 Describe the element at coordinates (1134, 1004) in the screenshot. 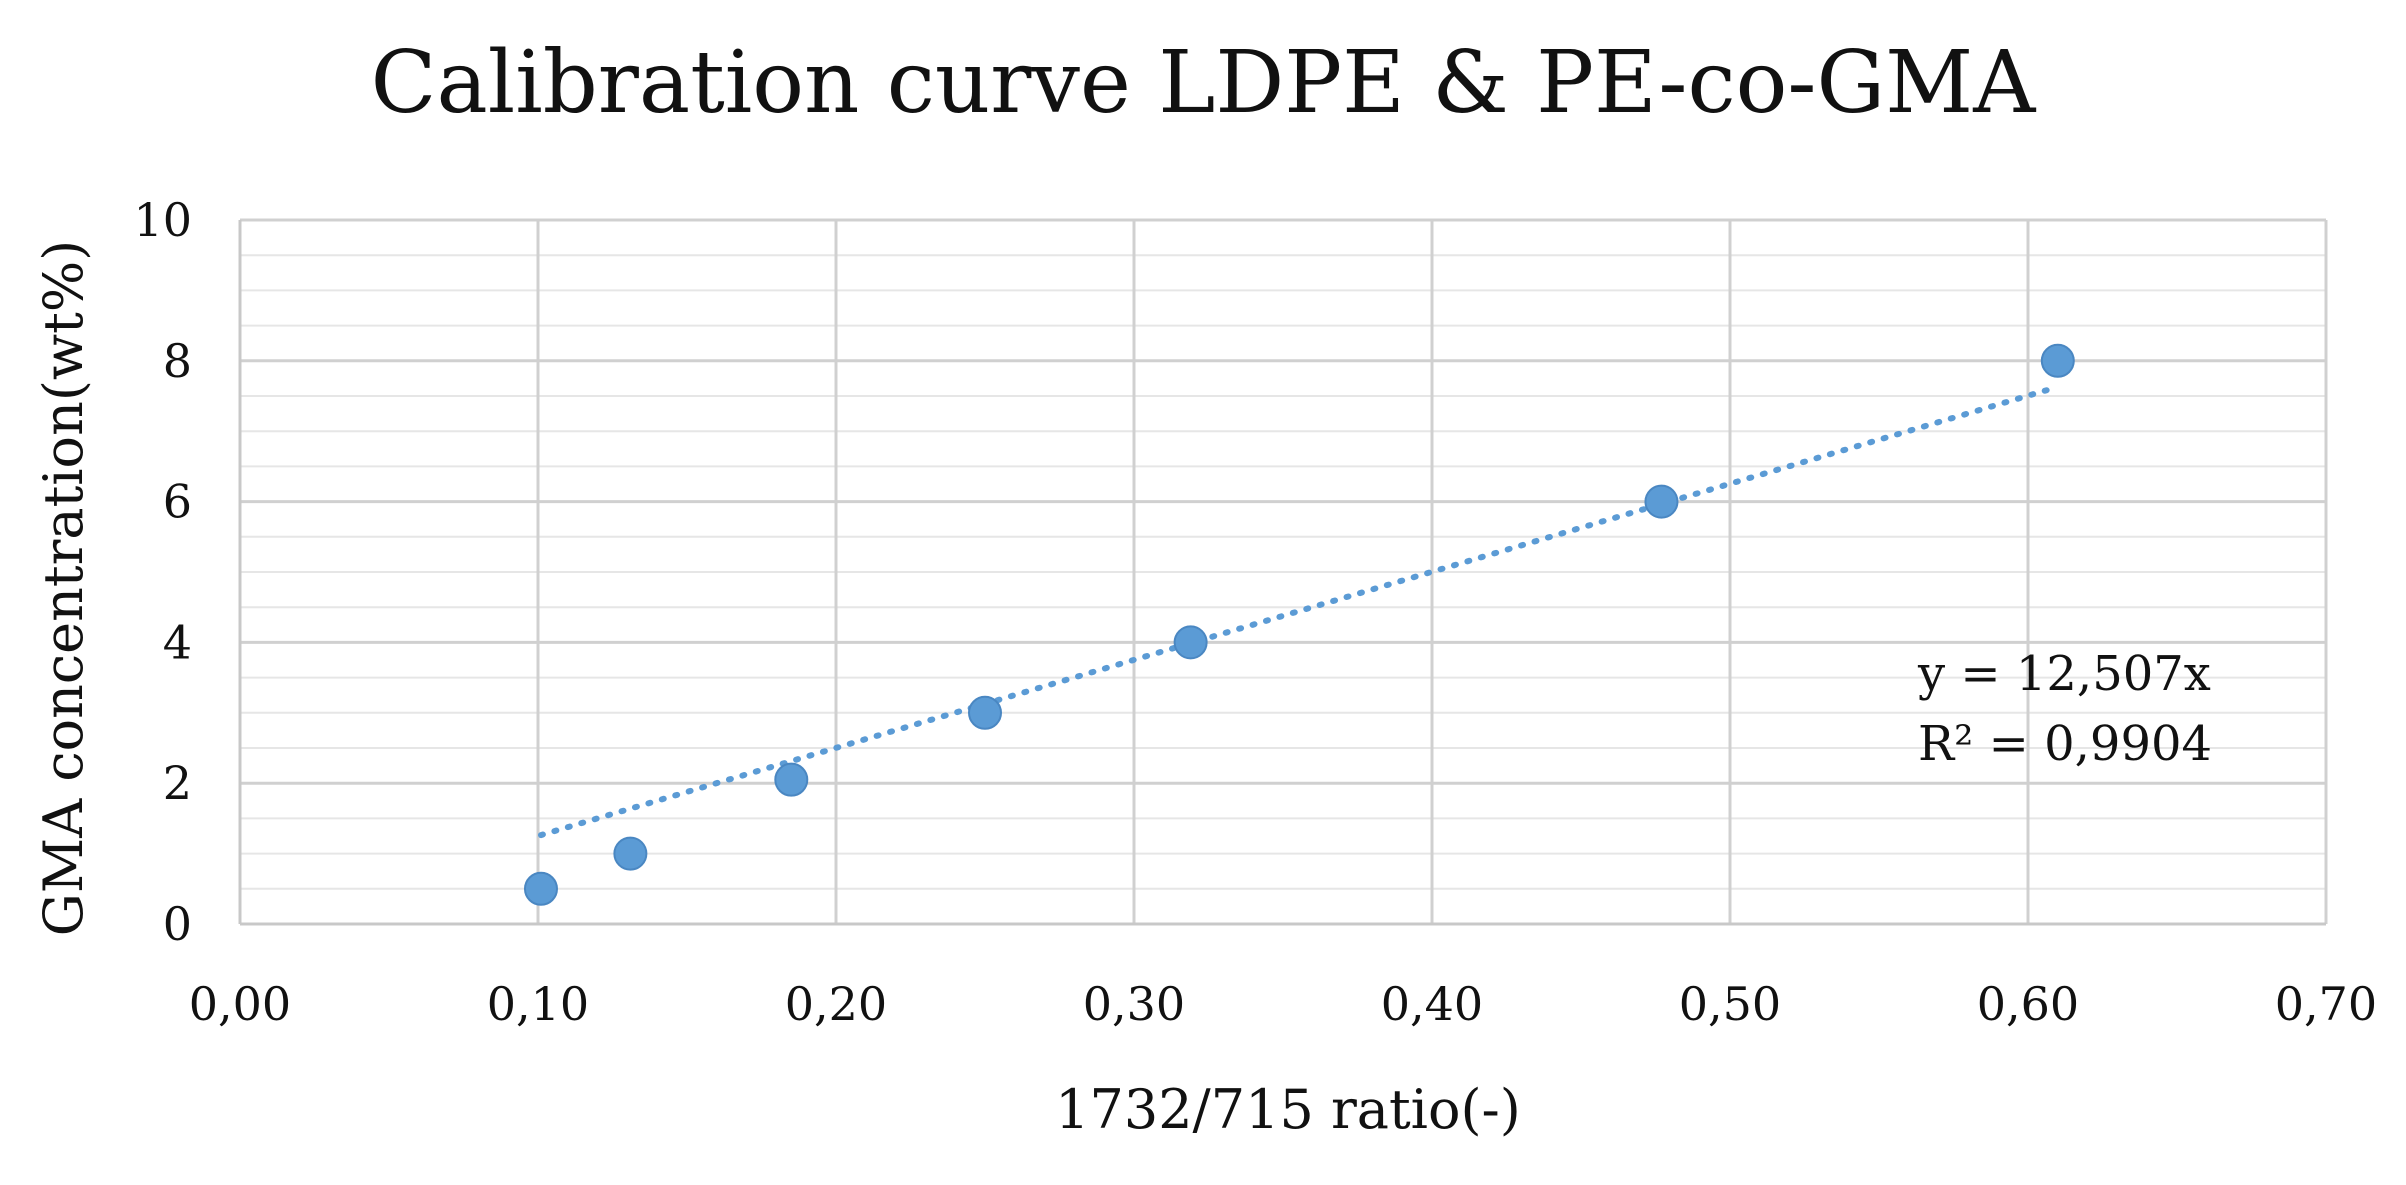

I see `x-tick-label: 0,30` at that location.